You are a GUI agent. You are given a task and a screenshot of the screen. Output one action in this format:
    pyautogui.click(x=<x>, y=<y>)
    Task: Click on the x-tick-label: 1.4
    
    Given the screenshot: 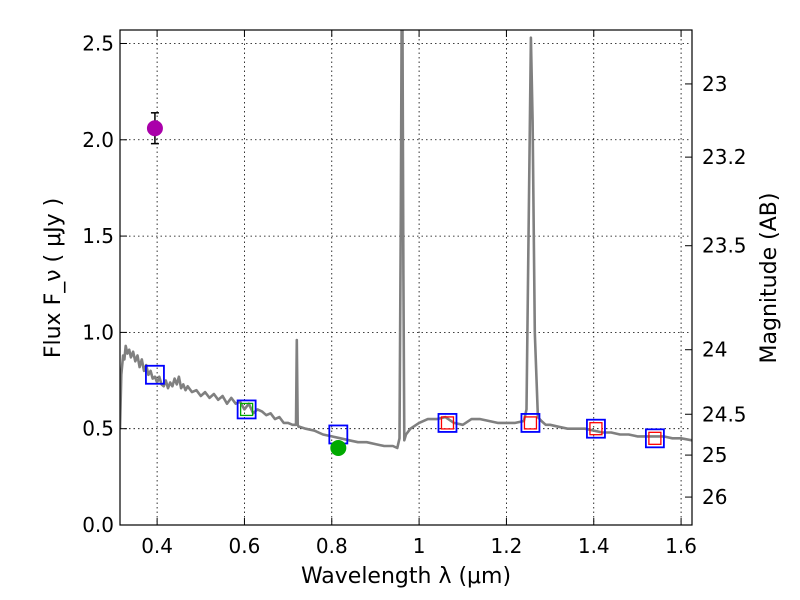 What is the action you would take?
    pyautogui.click(x=594, y=546)
    